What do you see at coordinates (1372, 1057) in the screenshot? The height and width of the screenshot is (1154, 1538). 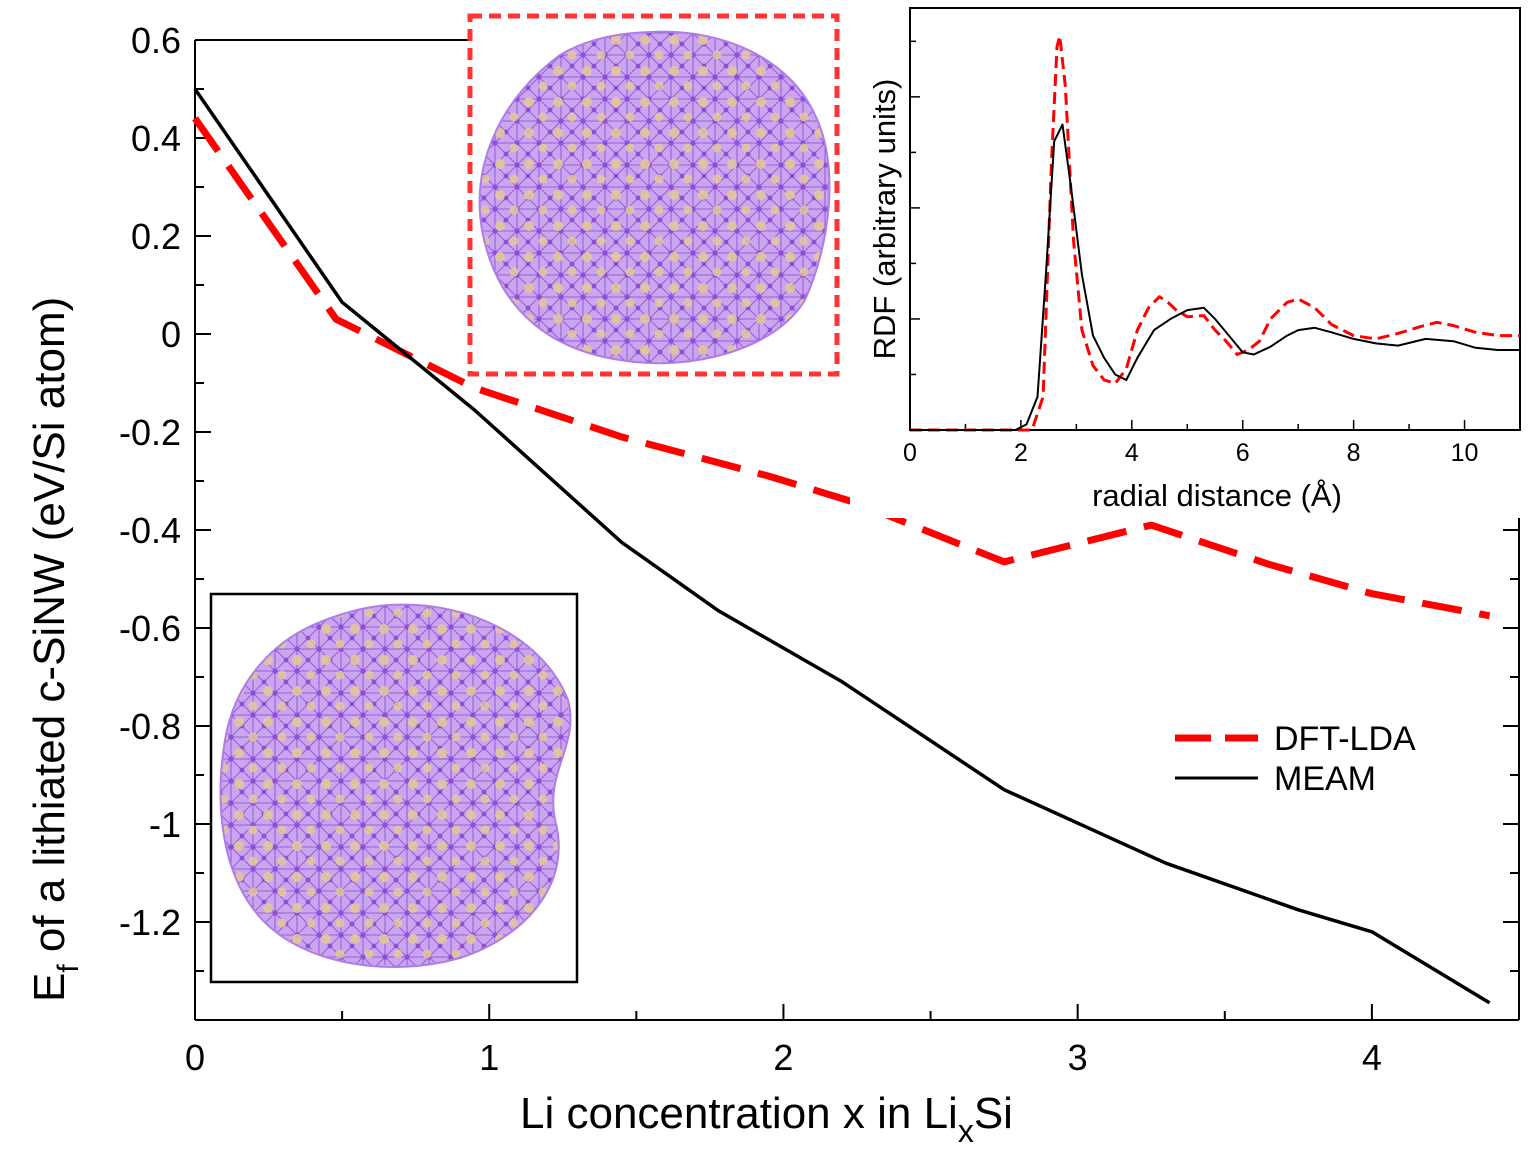 I see `main-x-tick-label: 4` at bounding box center [1372, 1057].